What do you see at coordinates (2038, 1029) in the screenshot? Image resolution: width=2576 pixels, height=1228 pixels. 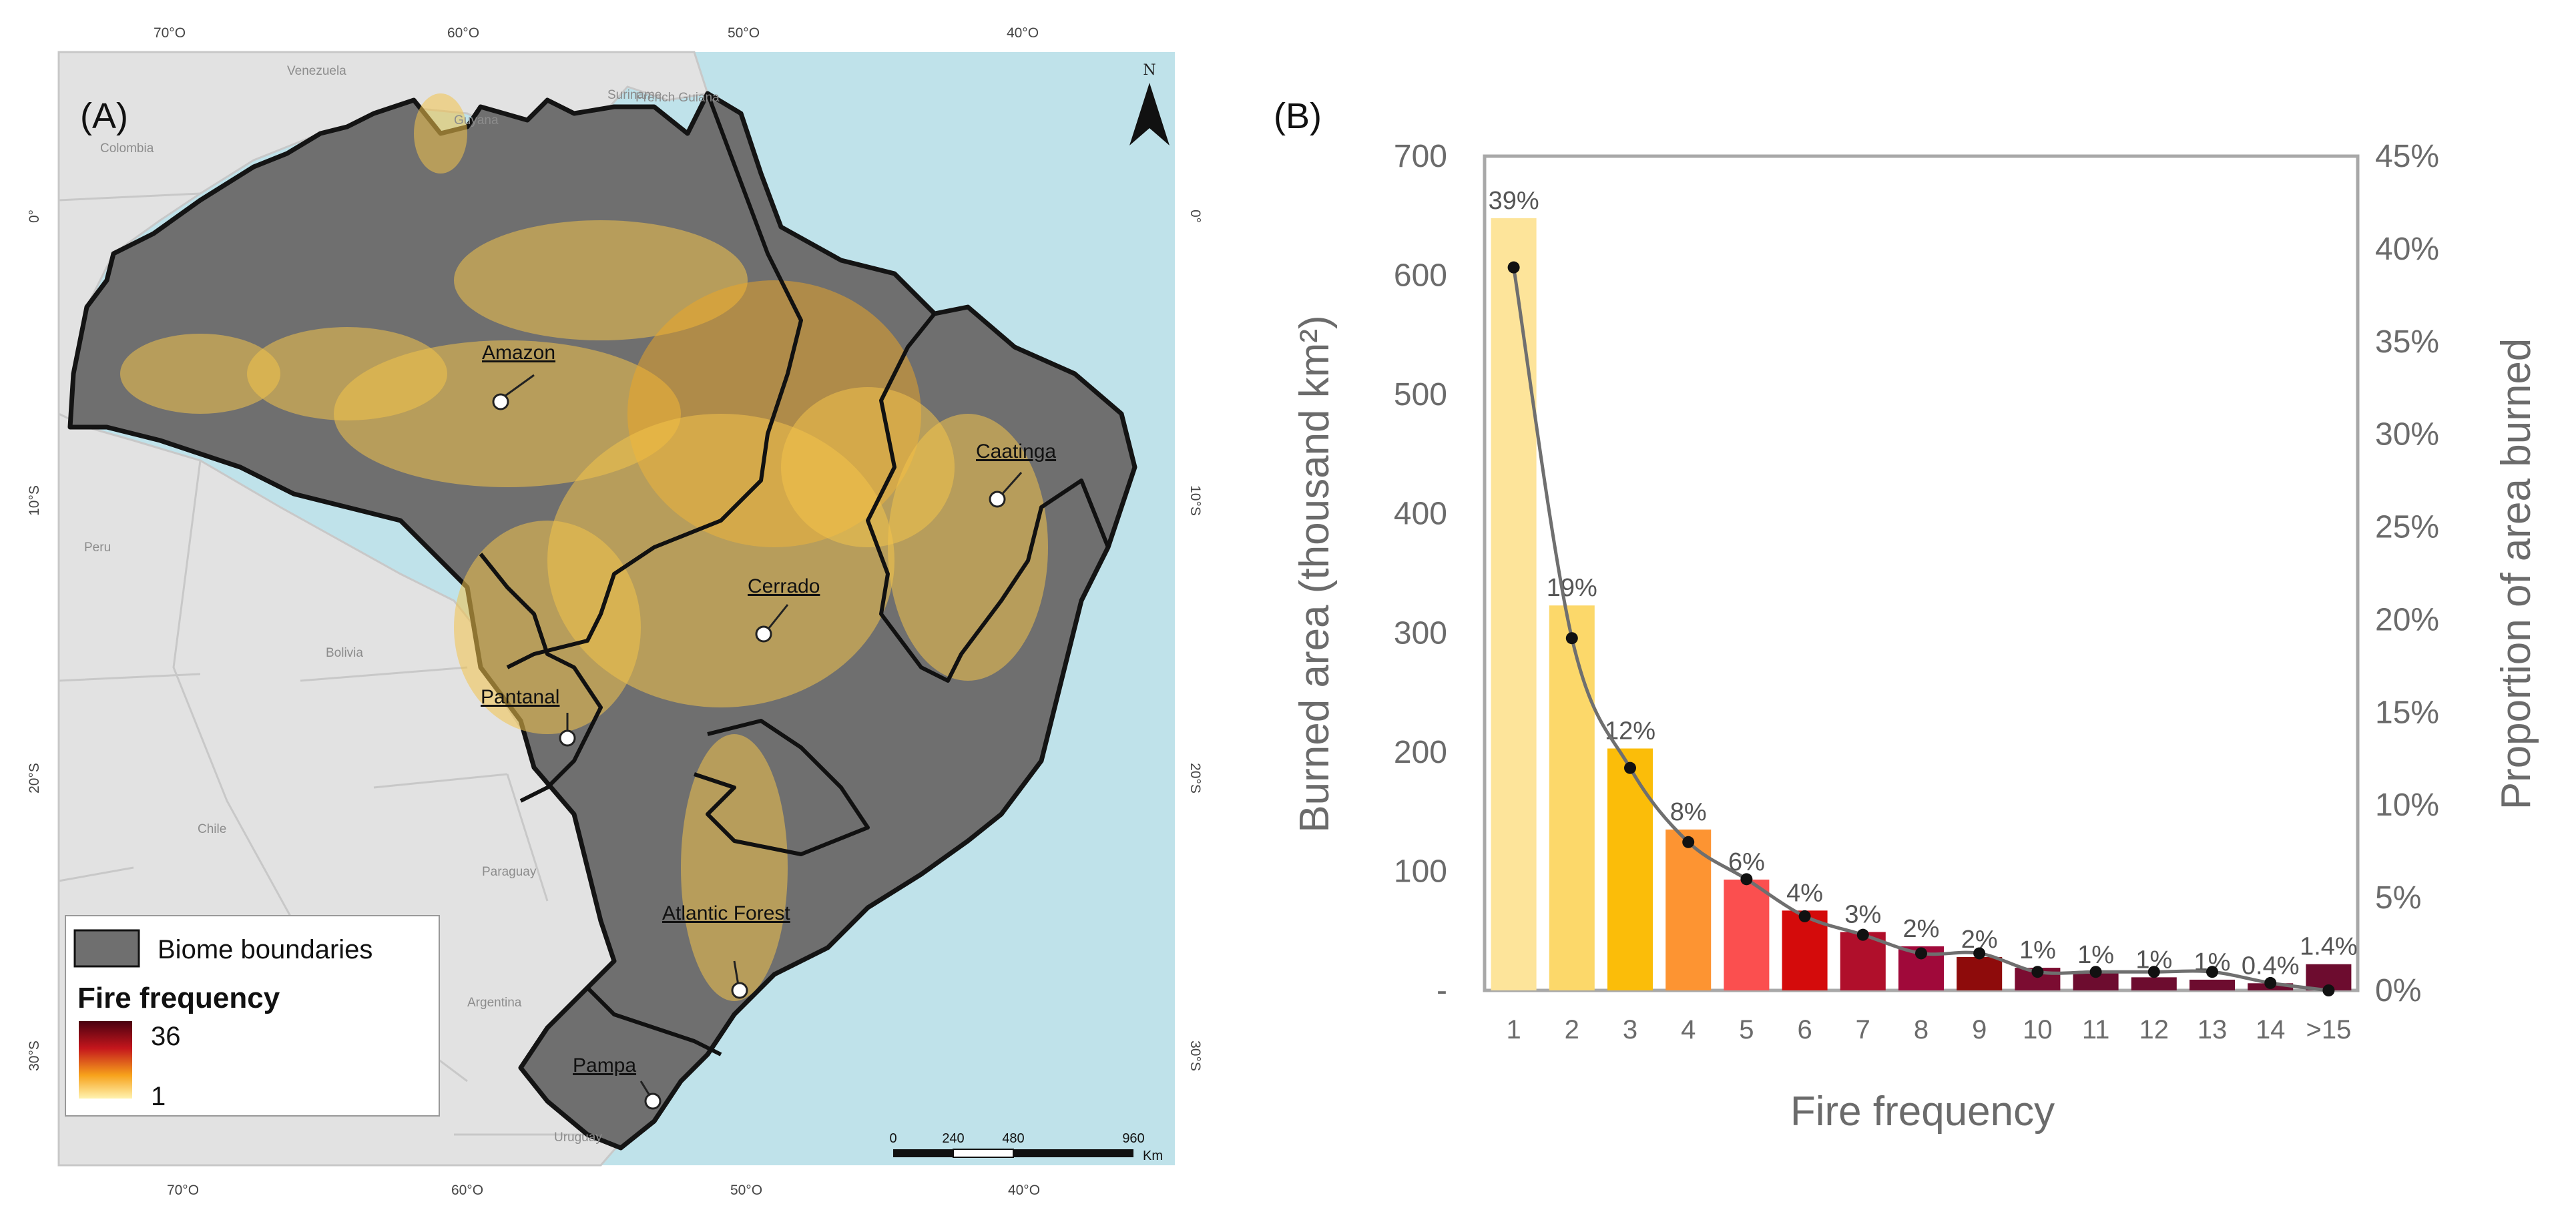 I see `x-tick-label: 10` at bounding box center [2038, 1029].